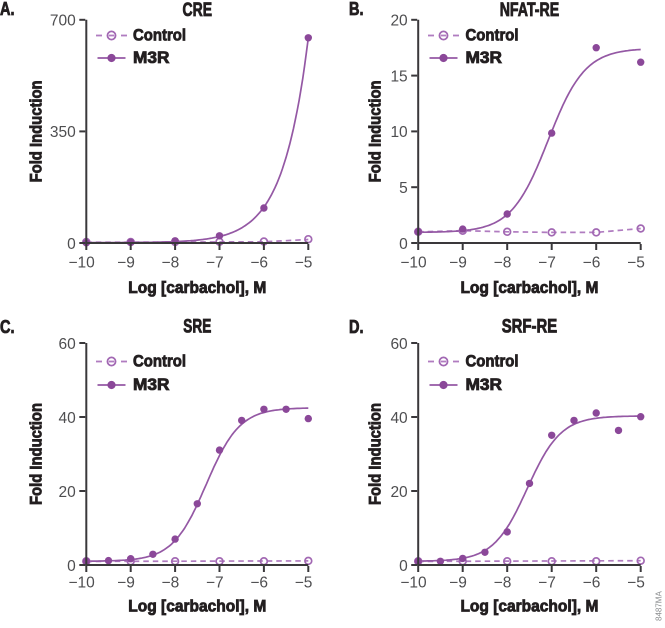  Describe the element at coordinates (403, 188) in the screenshot. I see `svg-text: 5` at that location.